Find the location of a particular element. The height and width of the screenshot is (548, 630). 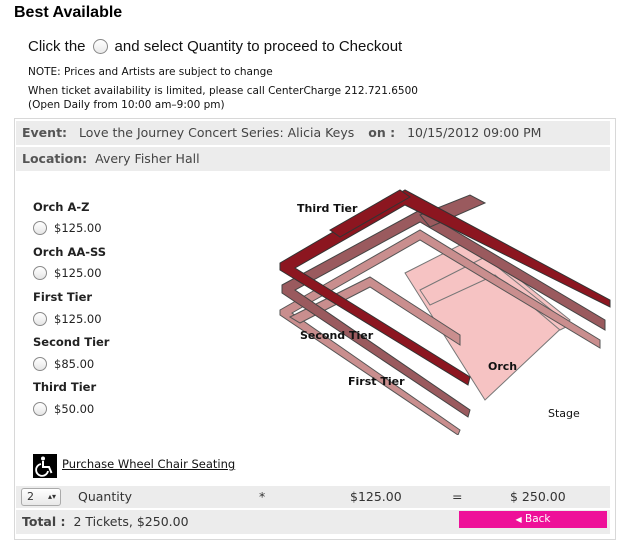

section-option-third-tier: $50.00 is located at coordinates (63, 409).